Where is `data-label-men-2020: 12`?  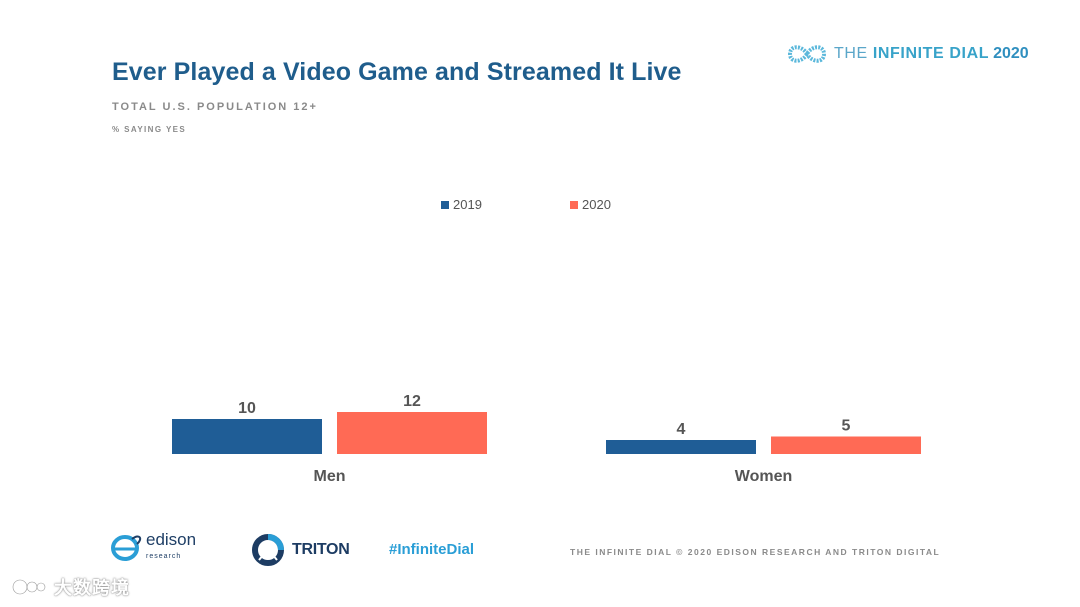 data-label-men-2020: 12 is located at coordinates (412, 401).